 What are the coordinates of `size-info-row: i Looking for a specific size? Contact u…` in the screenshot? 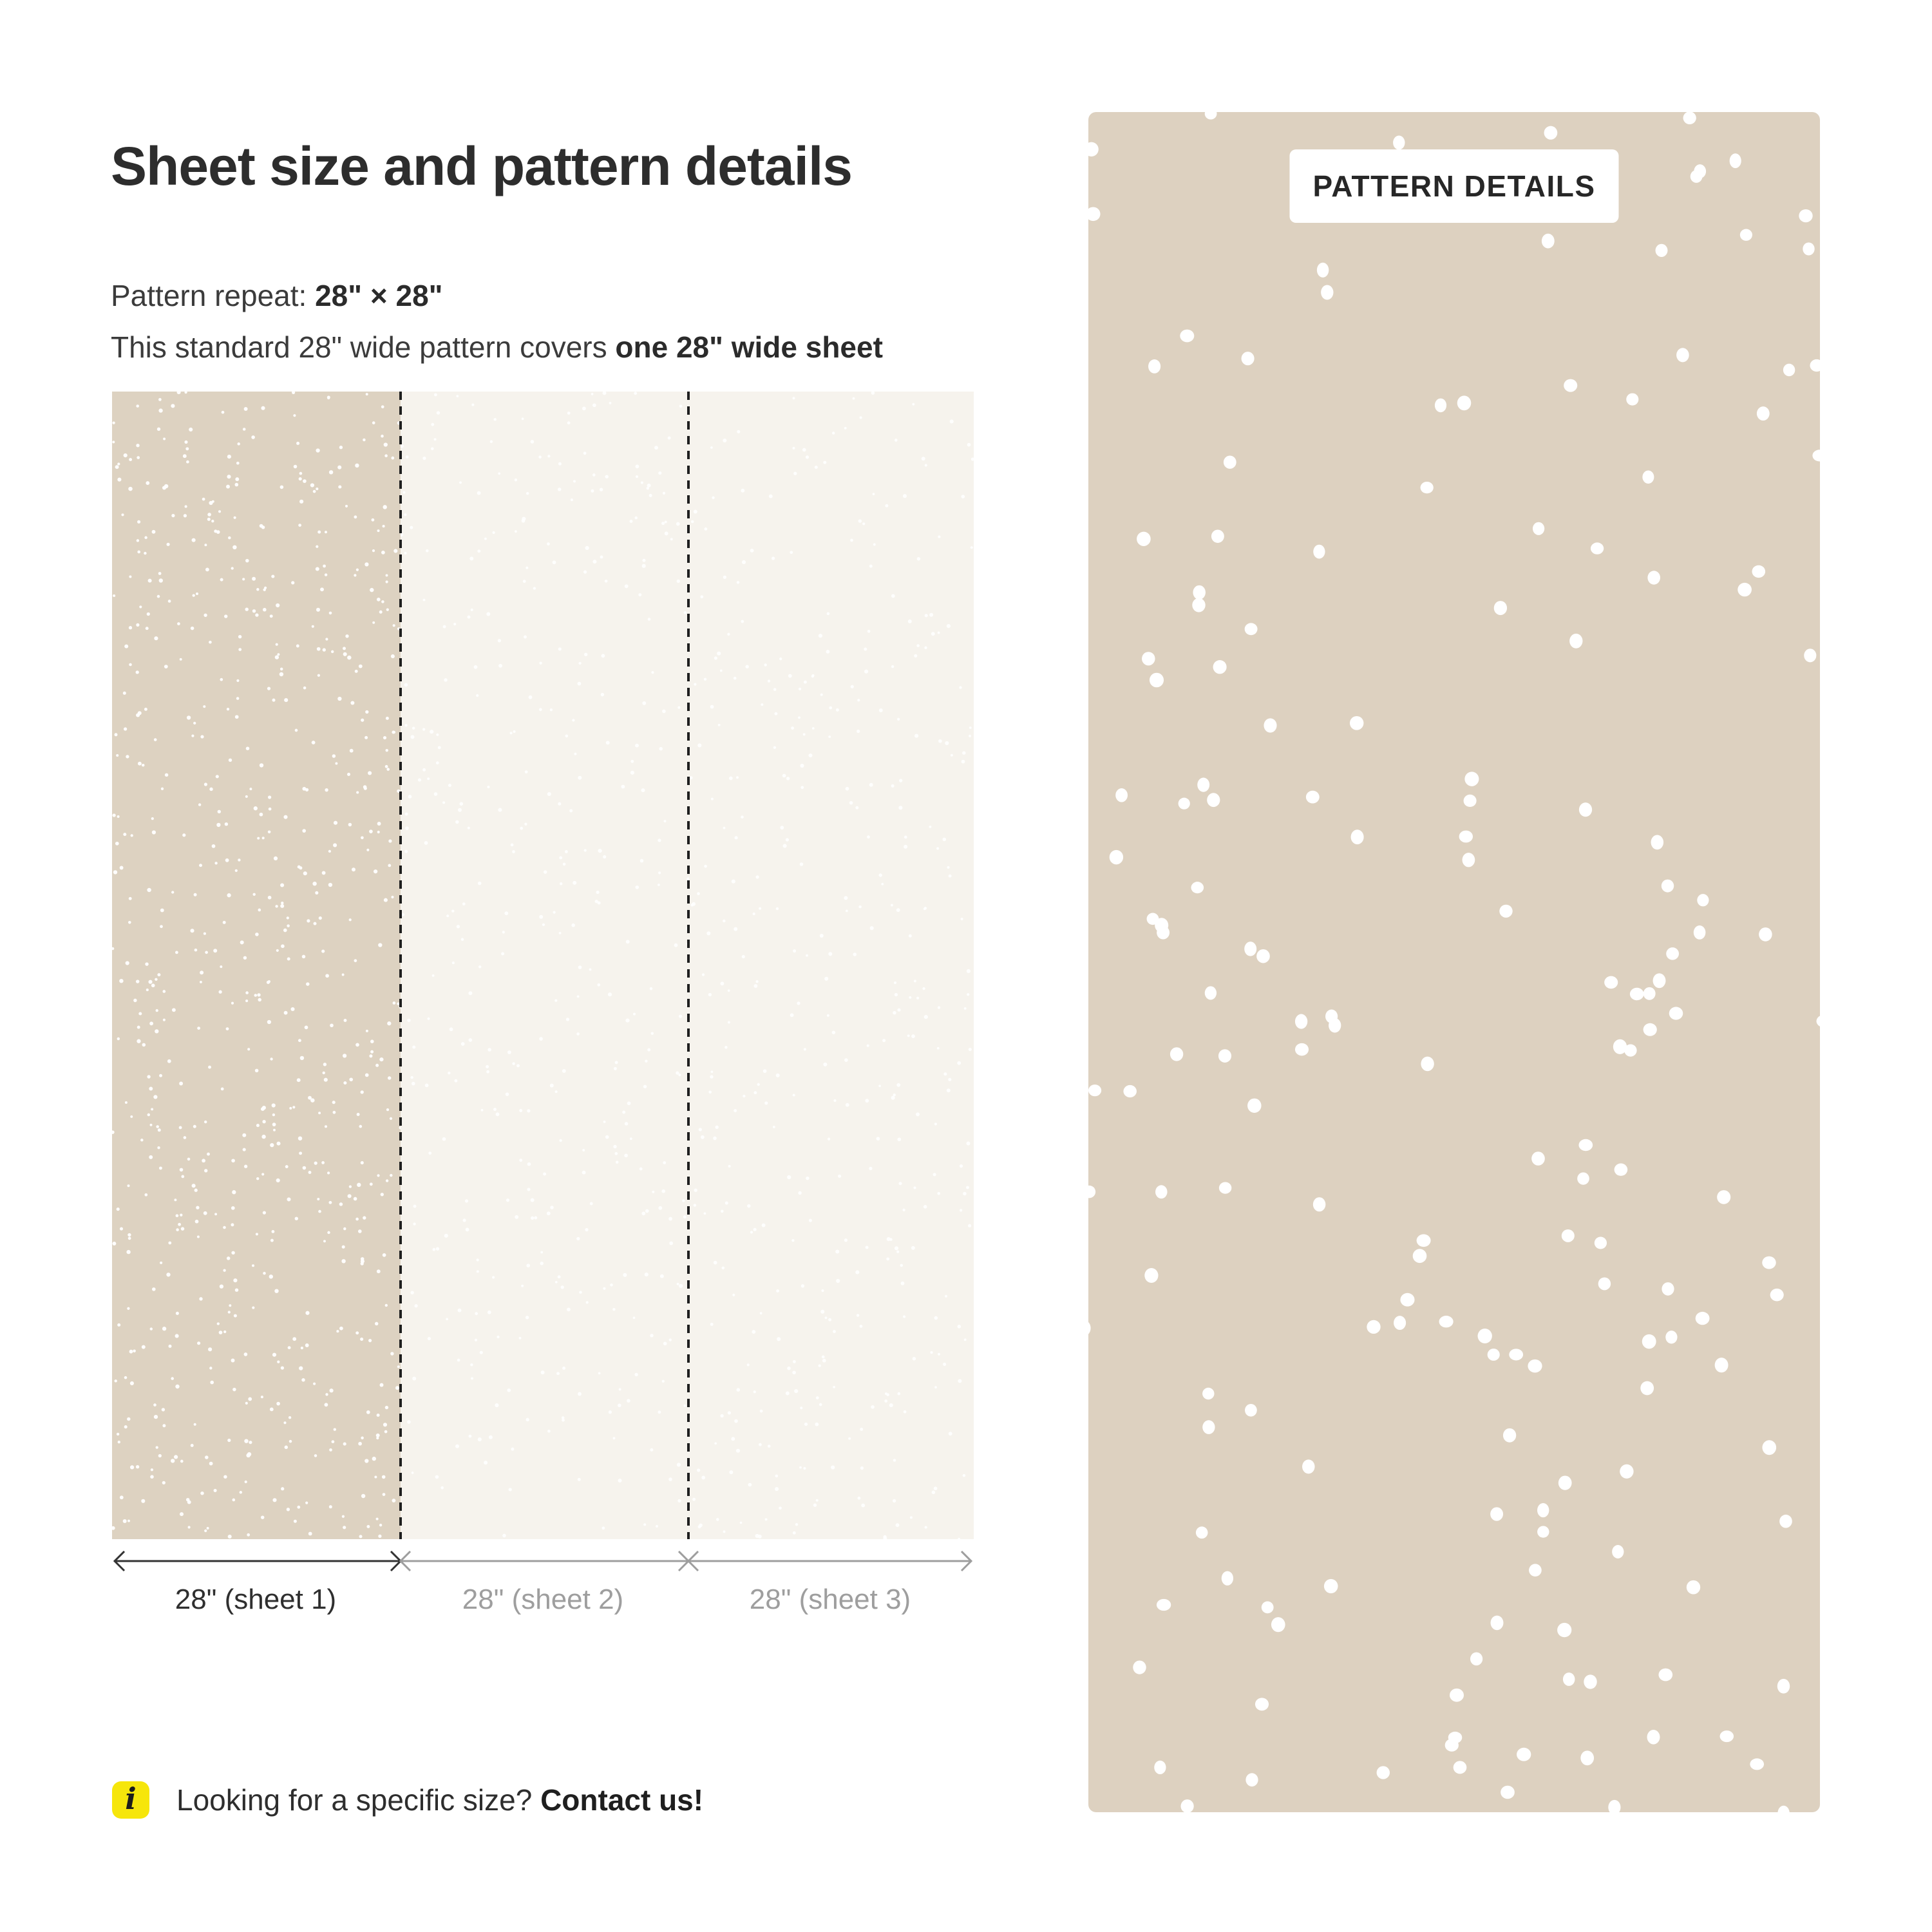 It's located at (407, 1800).